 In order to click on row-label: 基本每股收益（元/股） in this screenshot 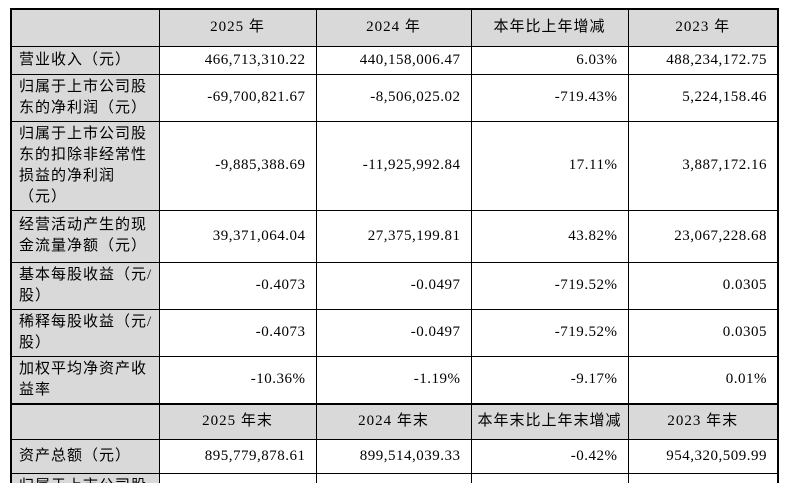, I will do `click(85, 285)`.